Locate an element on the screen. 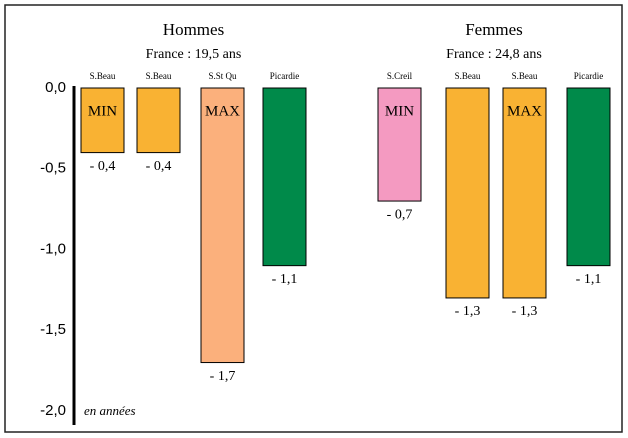  group-title: Hommes is located at coordinates (193, 29).